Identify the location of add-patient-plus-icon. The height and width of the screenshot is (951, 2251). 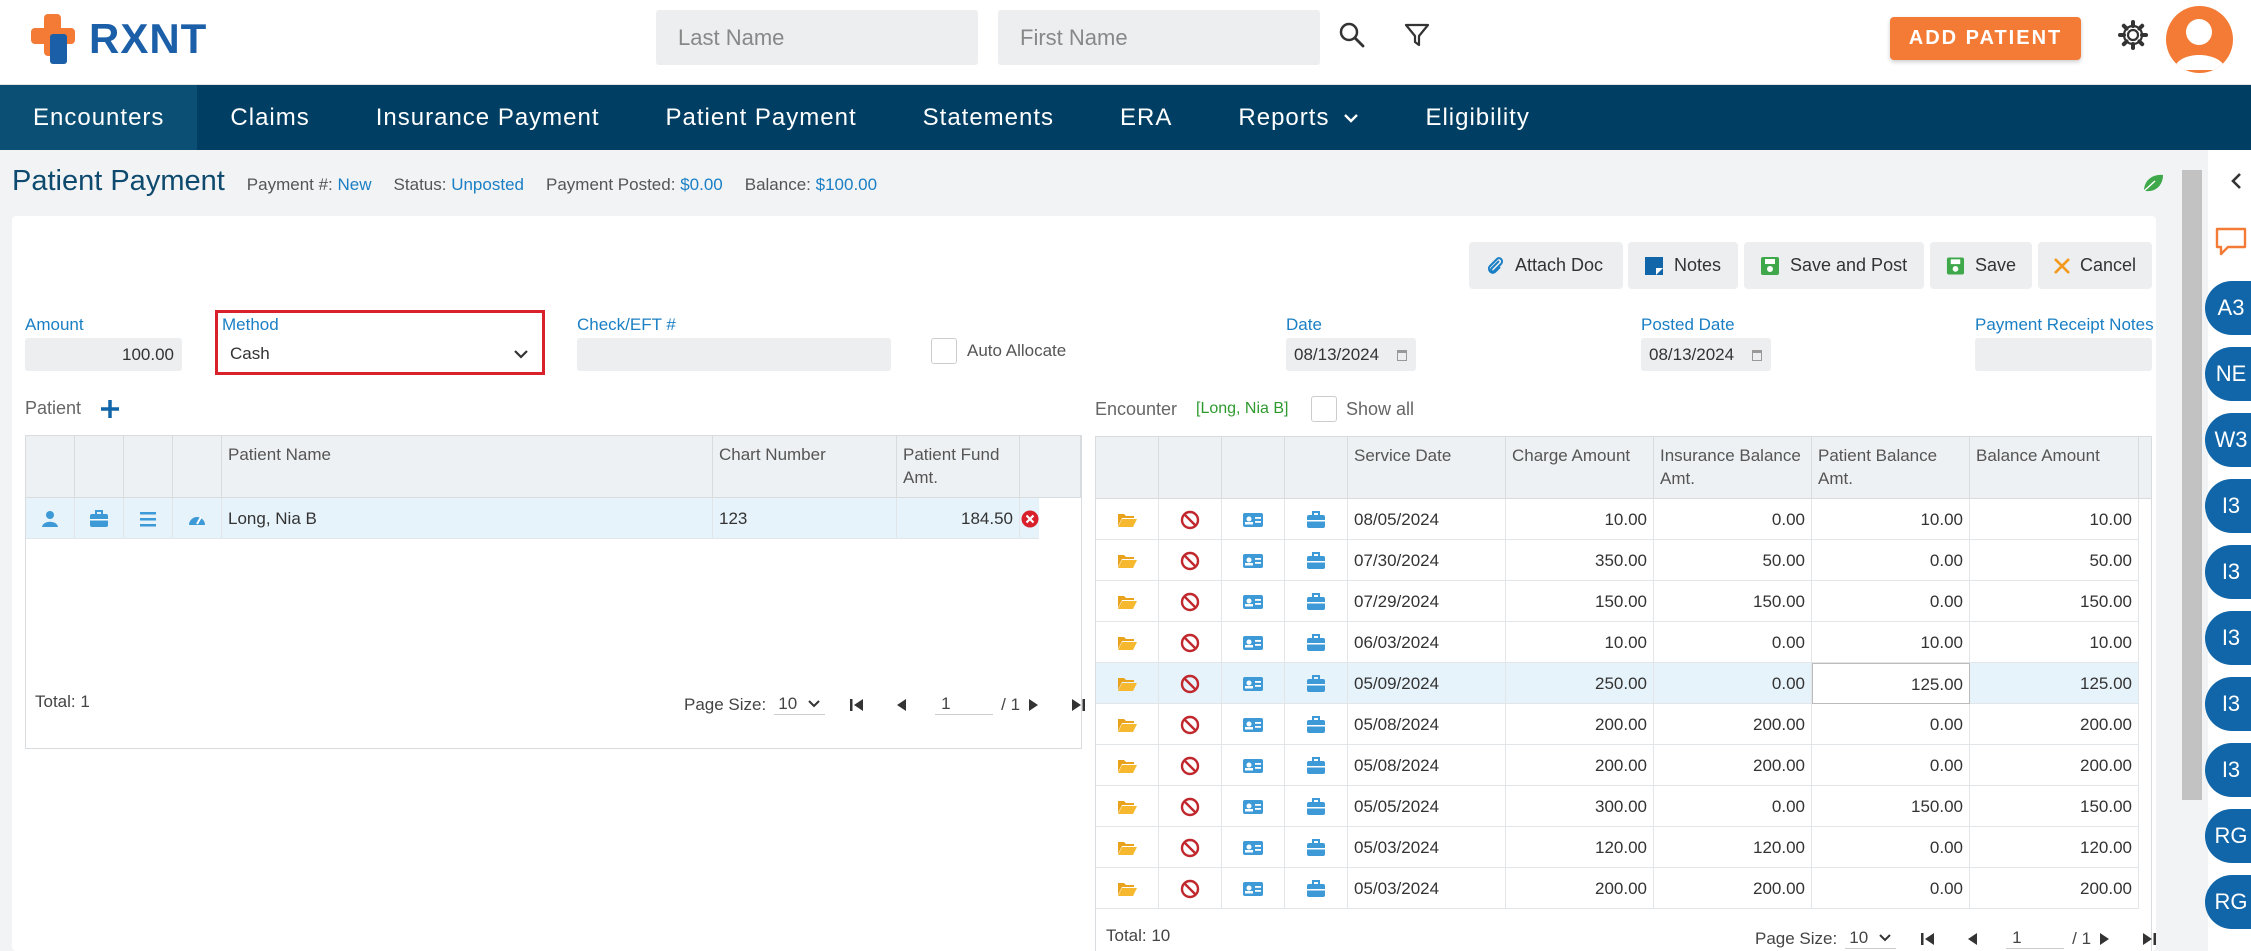
(110, 409).